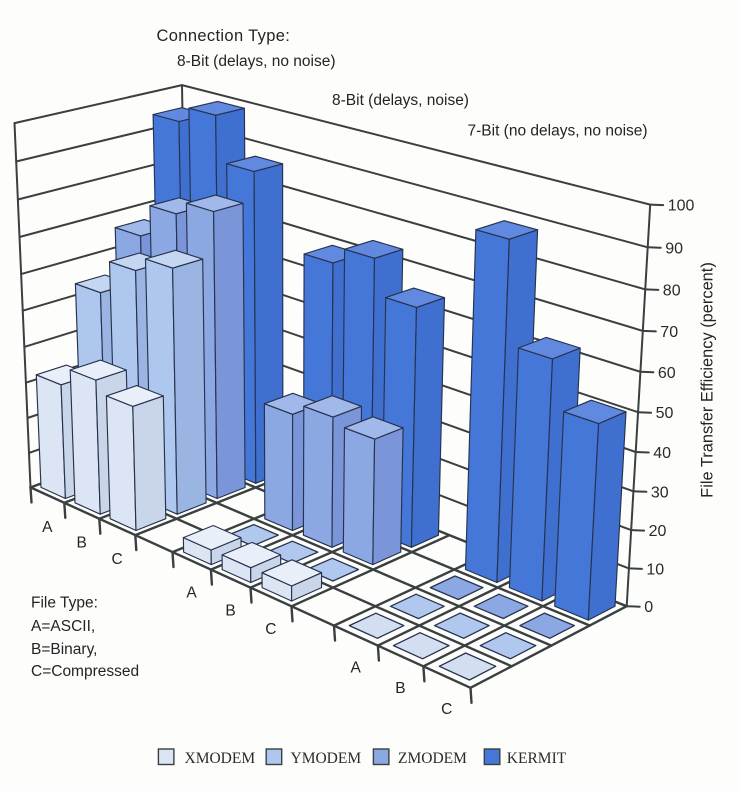 This screenshot has height=792, width=740. Describe the element at coordinates (672, 290) in the screenshot. I see `svg-text: 80` at that location.